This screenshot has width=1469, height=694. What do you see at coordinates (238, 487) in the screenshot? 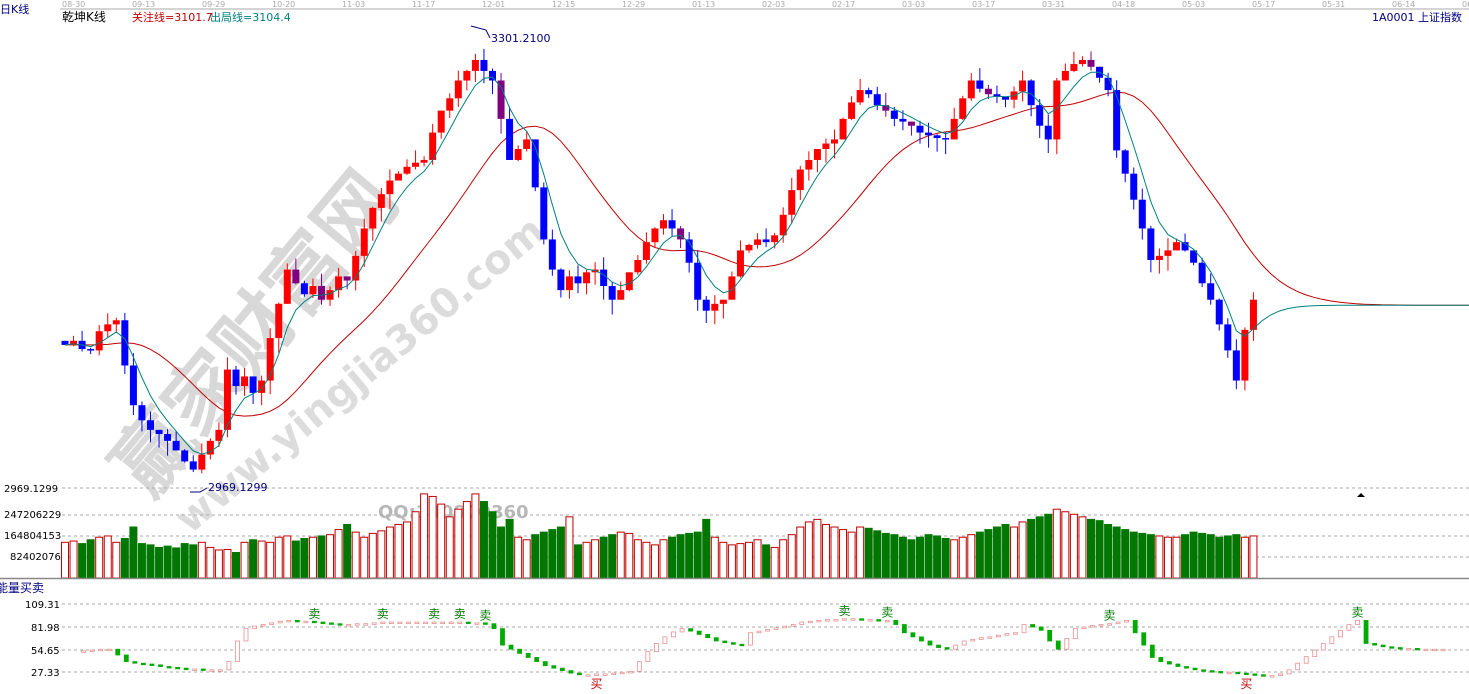
I see `low-label: 2969.1299` at bounding box center [238, 487].